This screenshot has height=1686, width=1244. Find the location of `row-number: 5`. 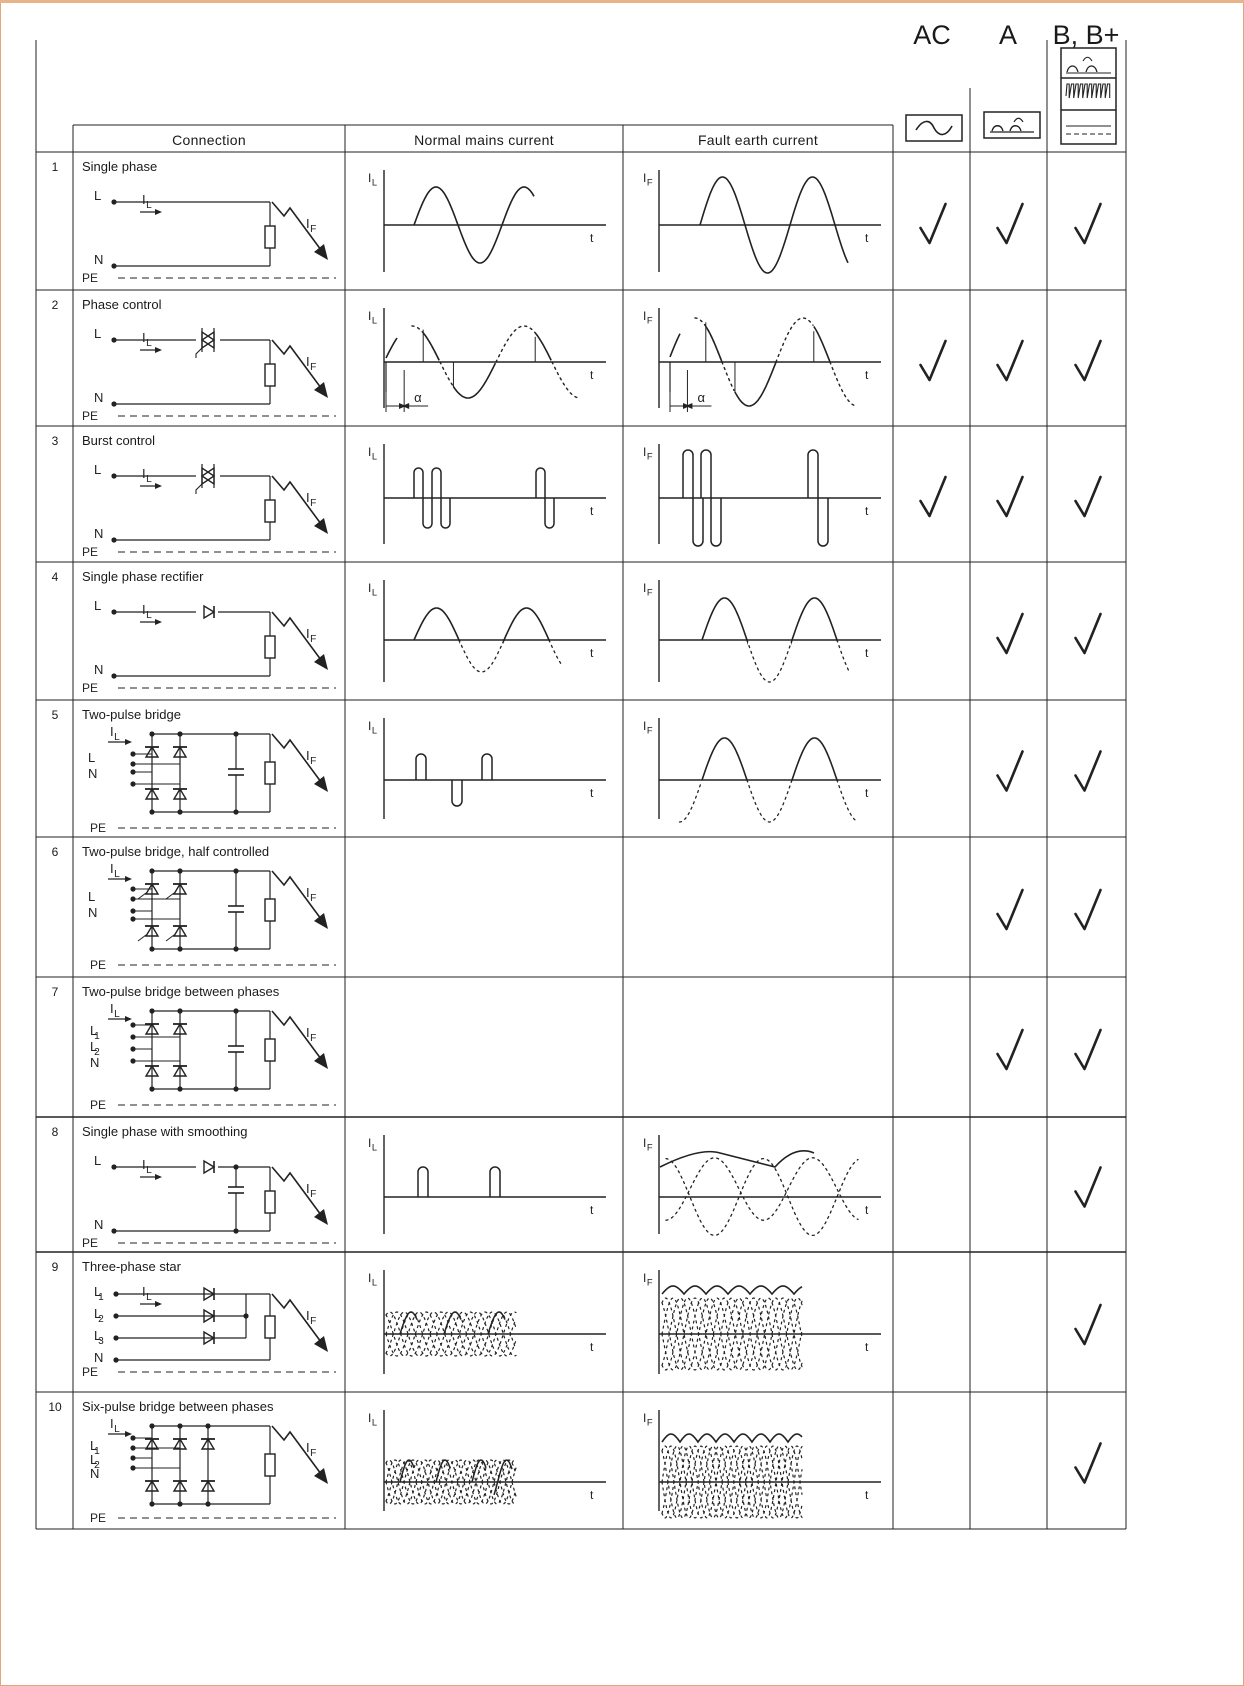

row-number: 5 is located at coordinates (55, 715).